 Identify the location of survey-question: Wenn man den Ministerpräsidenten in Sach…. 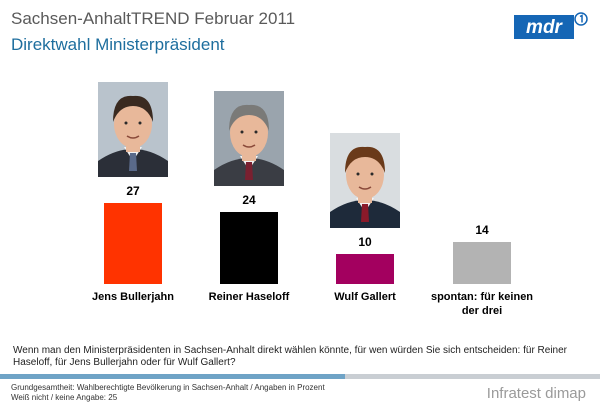
(290, 356).